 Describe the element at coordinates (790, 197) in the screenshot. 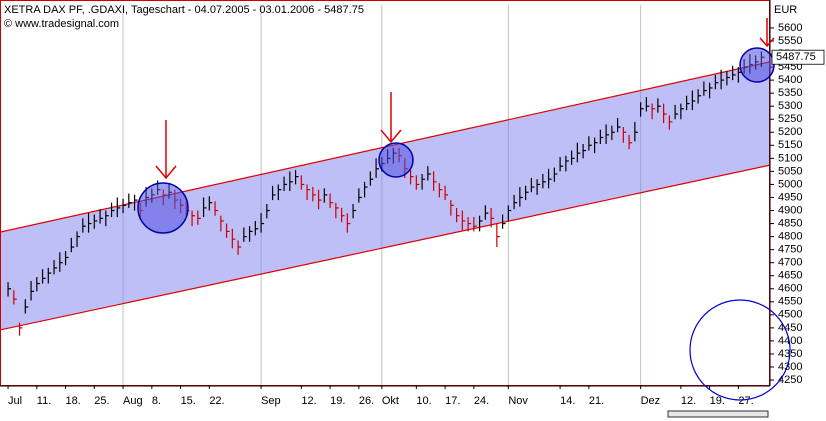

I see `y-tick-label: 4950` at that location.